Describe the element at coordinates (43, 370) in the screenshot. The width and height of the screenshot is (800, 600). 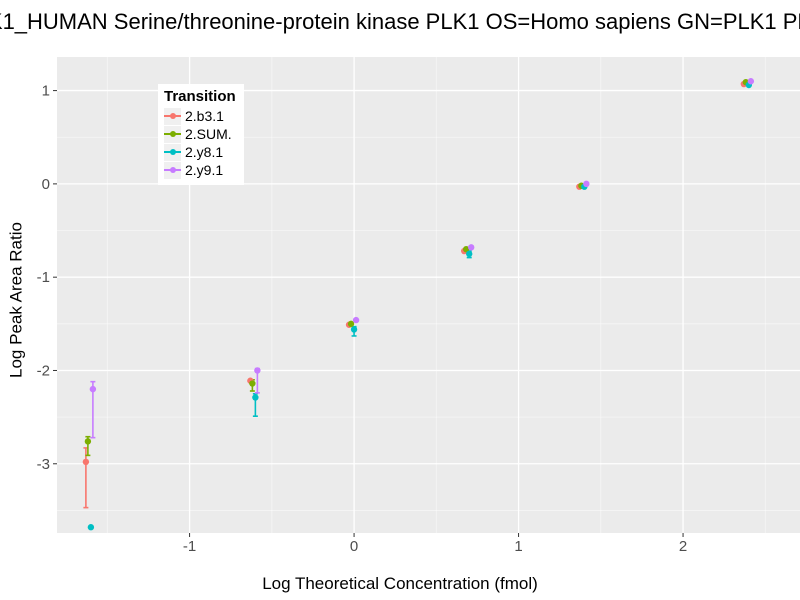
I see `y-axis-tick-label: -2` at that location.